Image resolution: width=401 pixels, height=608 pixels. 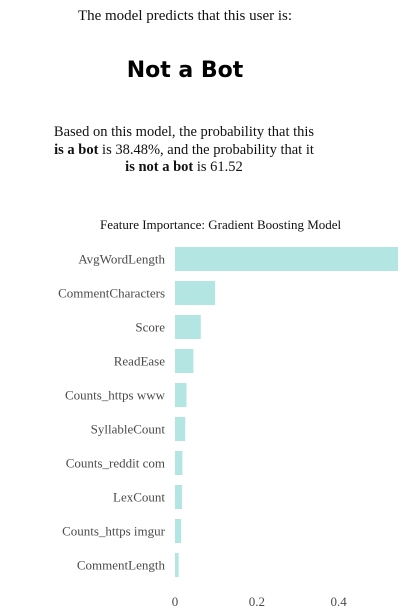 What do you see at coordinates (177, 565) in the screenshot?
I see `bar-commentlength` at bounding box center [177, 565].